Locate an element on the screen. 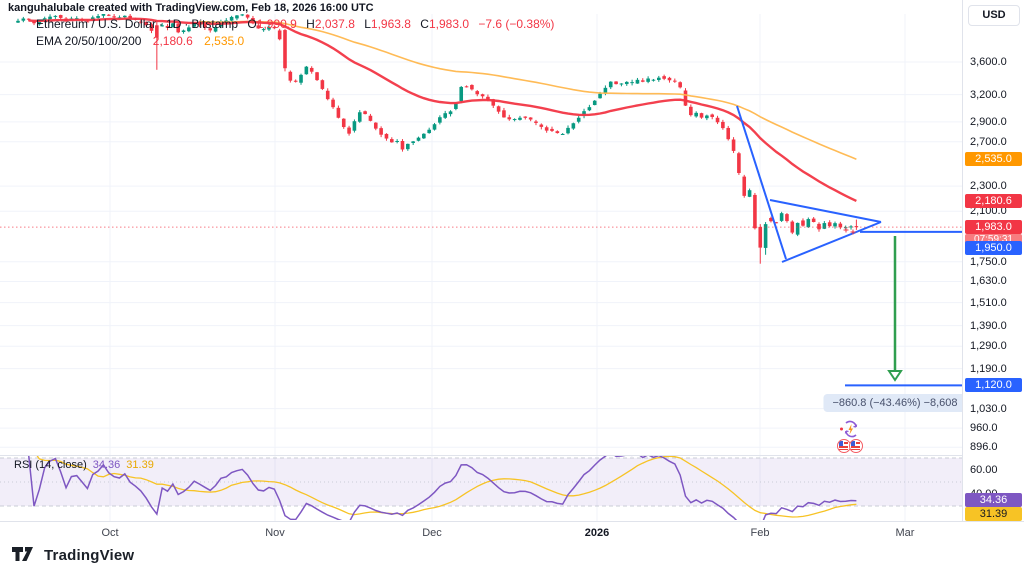 This screenshot has height=577, width=1024. time-axis: Oct Nov Dec 2026 Feb Mar is located at coordinates (512, 531).